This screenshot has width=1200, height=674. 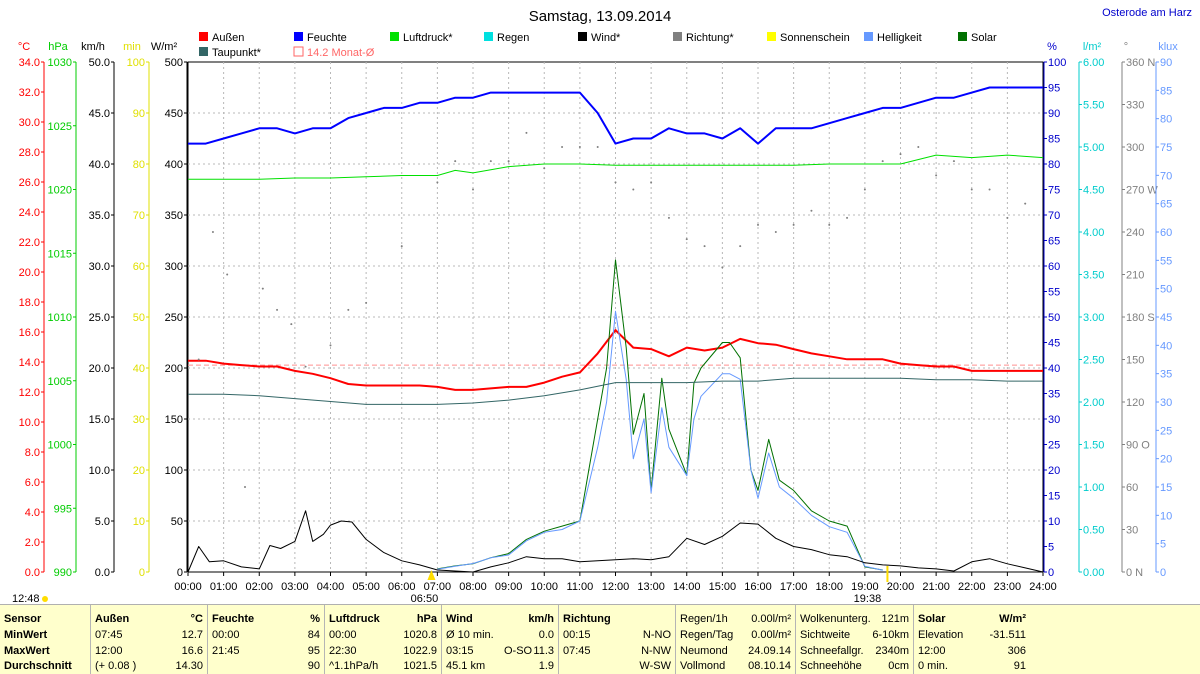 What do you see at coordinates (1166, 346) in the screenshot?
I see `tick-label-klux: 40` at bounding box center [1166, 346].